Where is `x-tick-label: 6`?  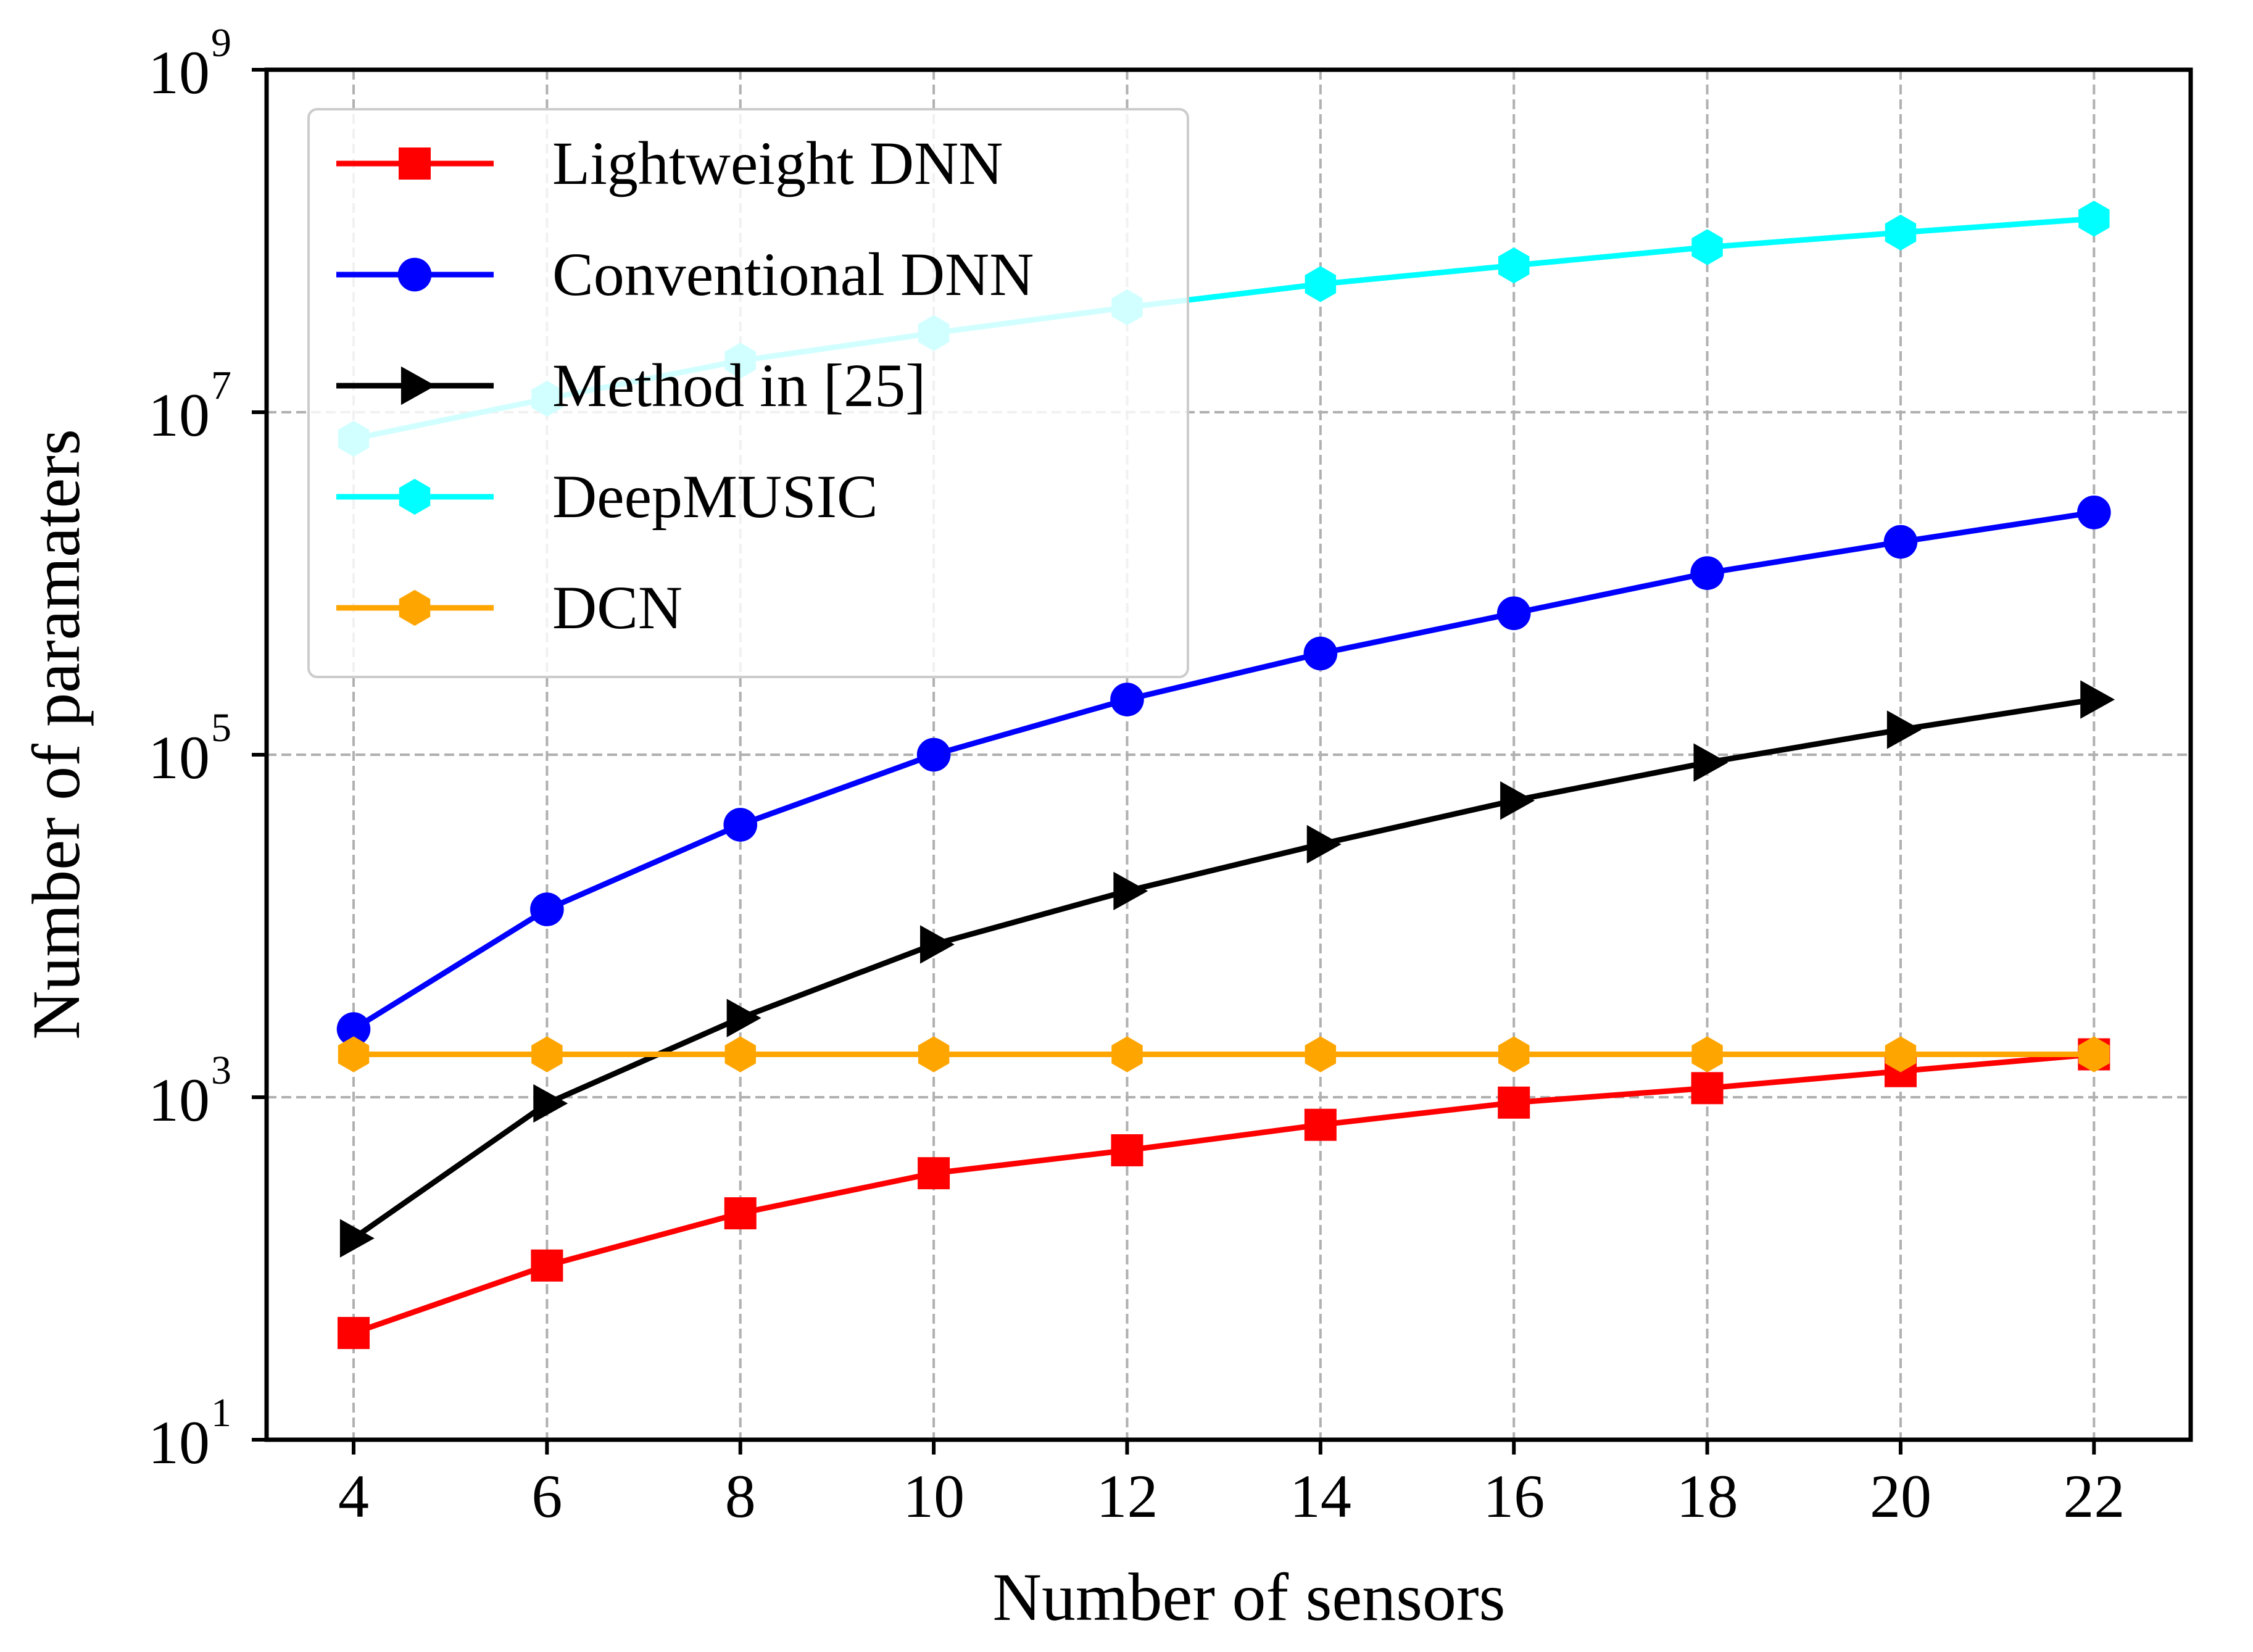
x-tick-label: 6 is located at coordinates (546, 1496).